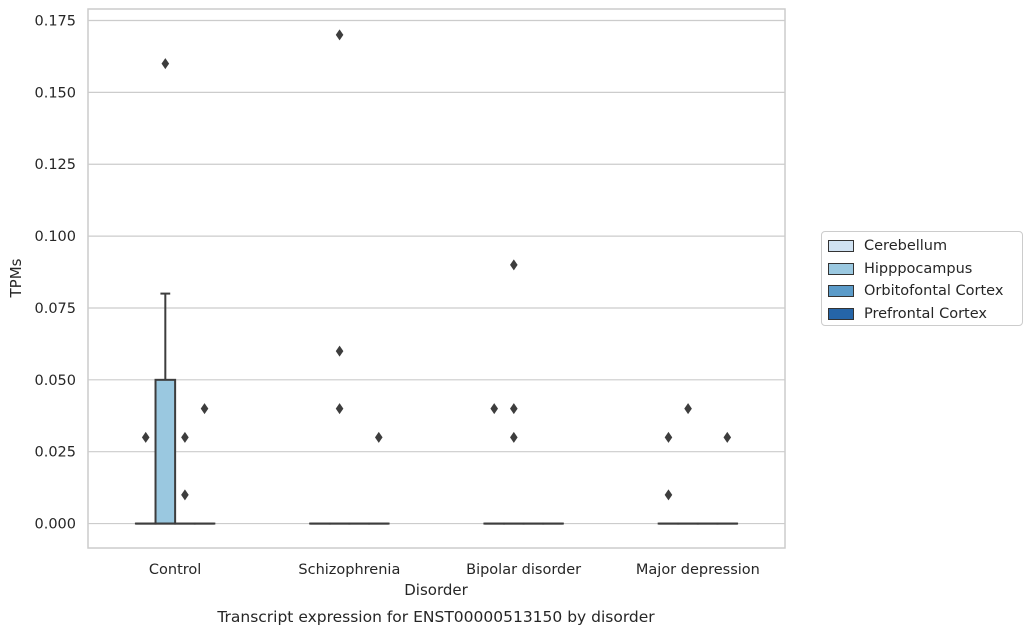 The height and width of the screenshot is (634, 1033). What do you see at coordinates (55, 93) in the screenshot?
I see `y-tick-label: 0.150` at bounding box center [55, 93].